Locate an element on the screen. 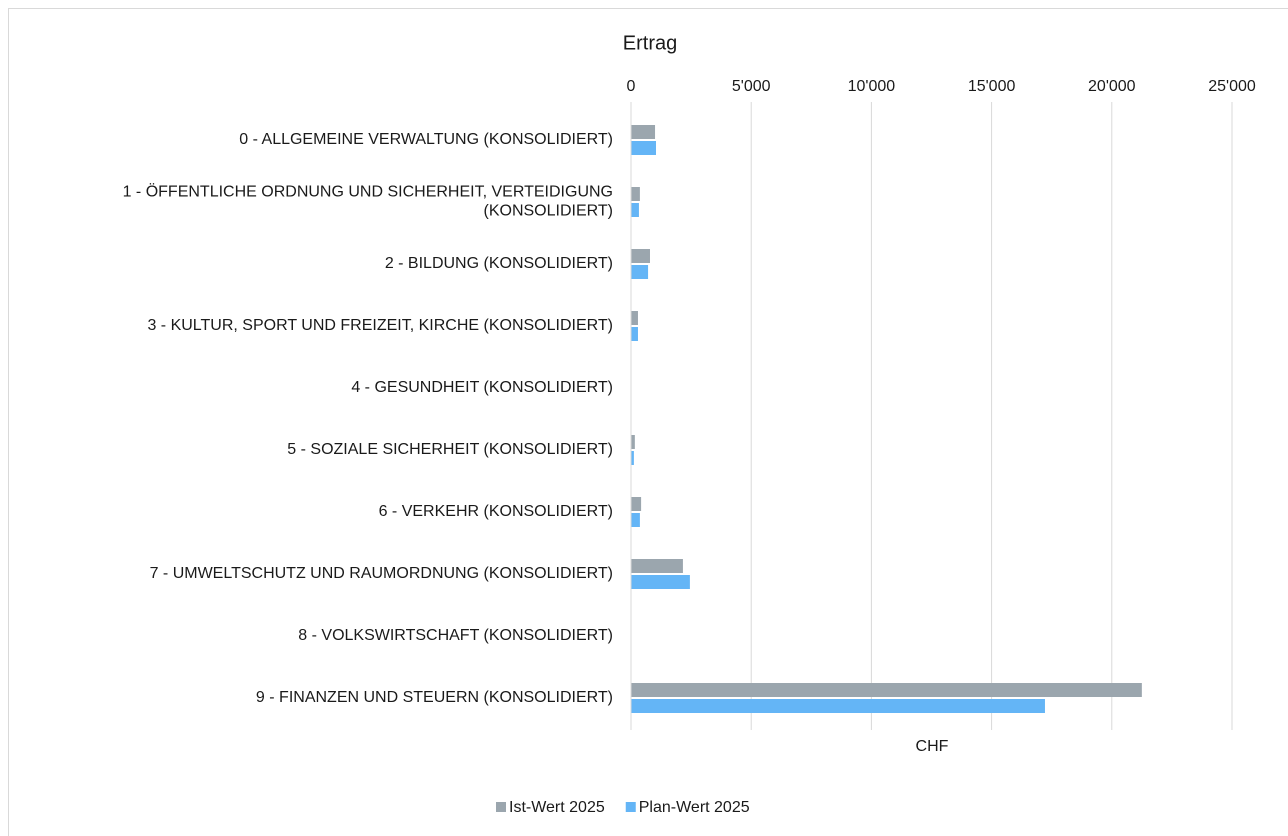 The image size is (1288, 836). x-tick-label: 25'000 is located at coordinates (1232, 86).